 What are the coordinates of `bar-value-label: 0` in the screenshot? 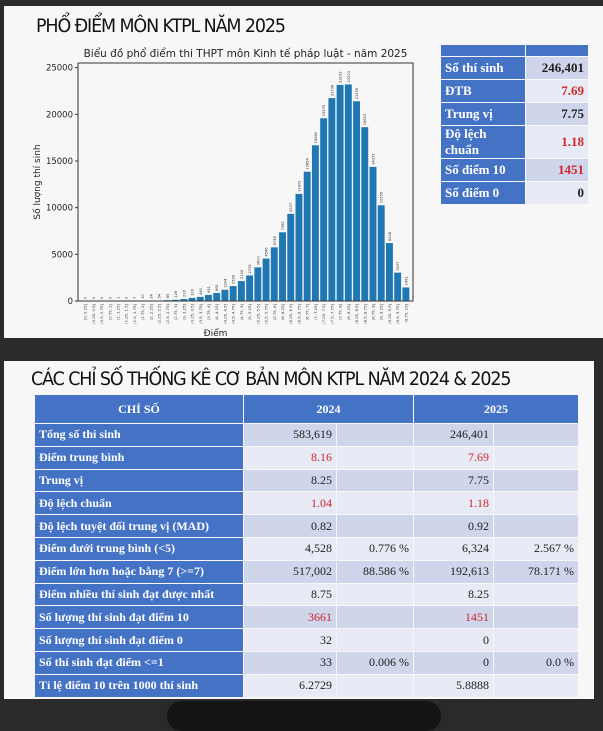 It's located at (86, 297).